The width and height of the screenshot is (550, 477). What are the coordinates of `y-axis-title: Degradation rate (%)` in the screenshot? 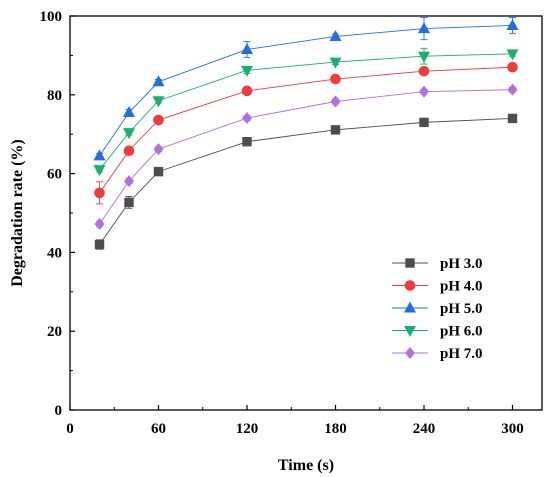 It's located at (17, 213).